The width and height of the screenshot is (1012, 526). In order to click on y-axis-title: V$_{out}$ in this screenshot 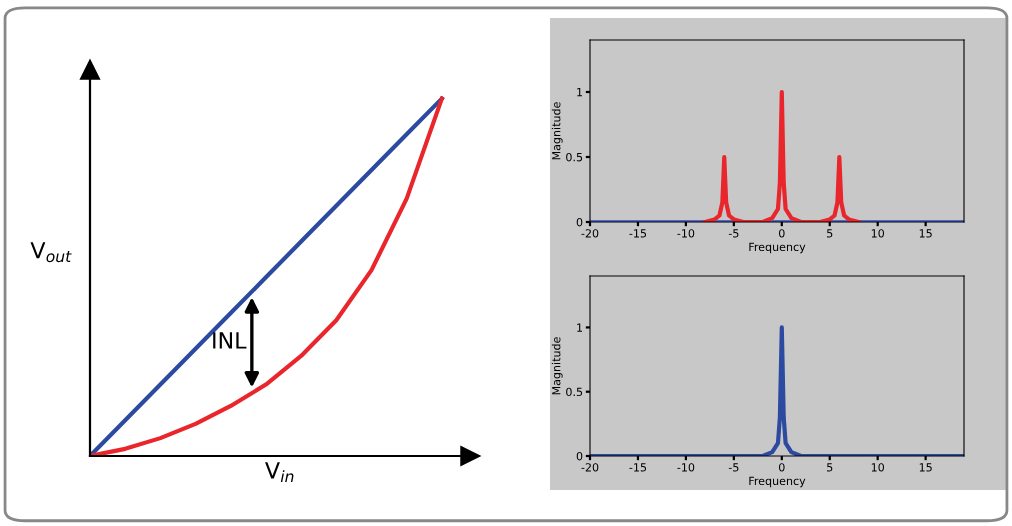, I will do `click(51, 252)`.